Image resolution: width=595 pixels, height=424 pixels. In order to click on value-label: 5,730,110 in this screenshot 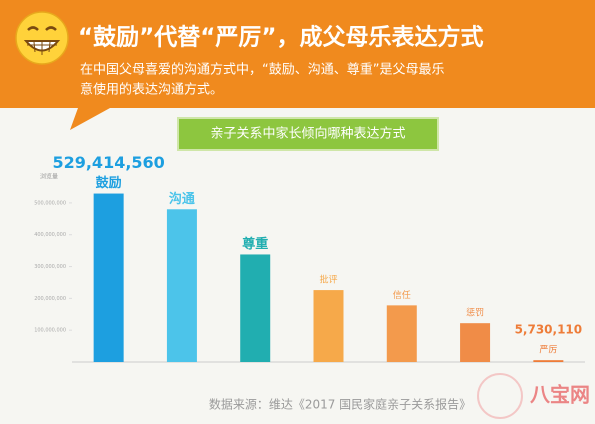, I will do `click(549, 330)`.